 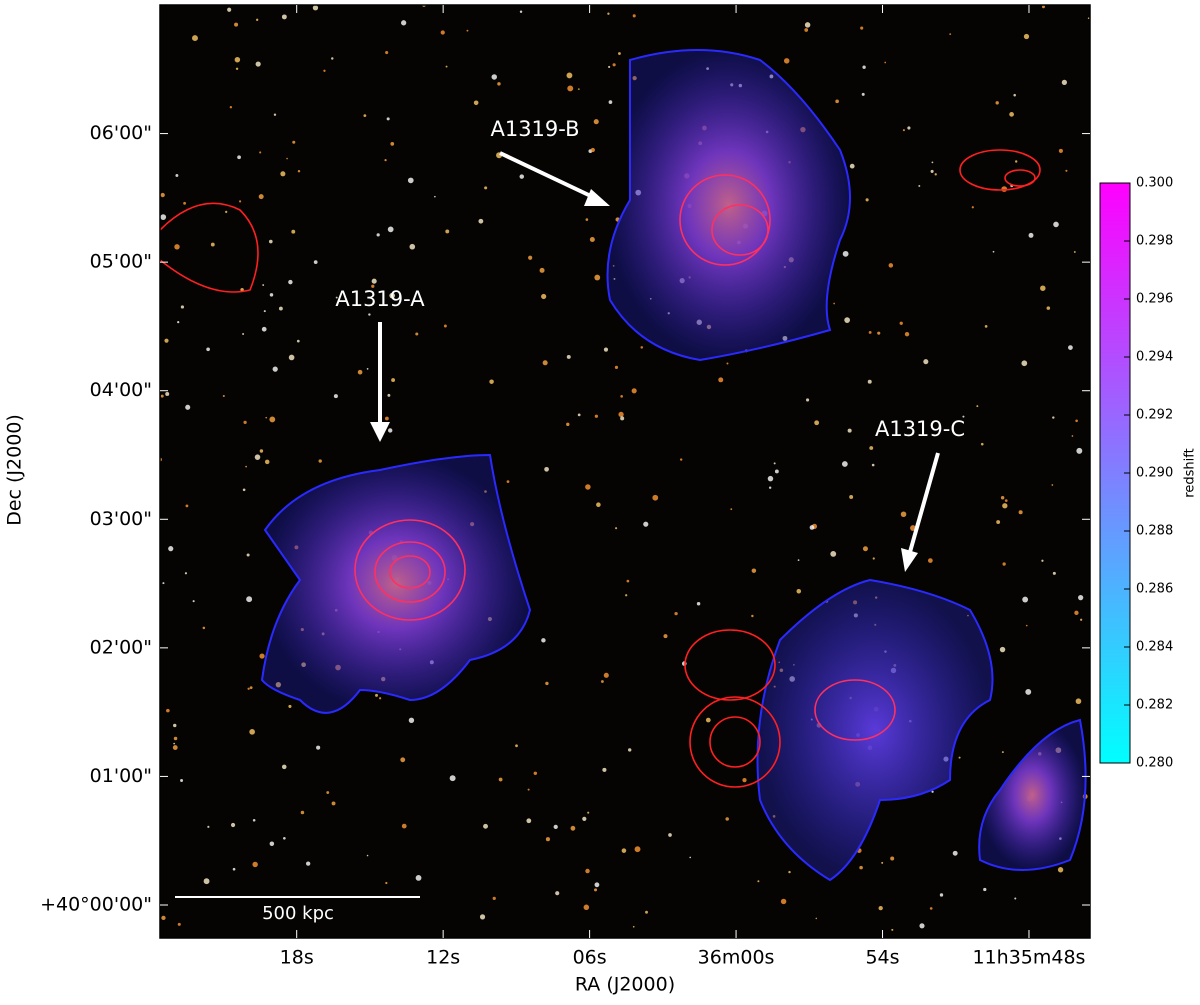 What do you see at coordinates (1154, 763) in the screenshot?
I see `colorbar-tick-label: 0.280` at bounding box center [1154, 763].